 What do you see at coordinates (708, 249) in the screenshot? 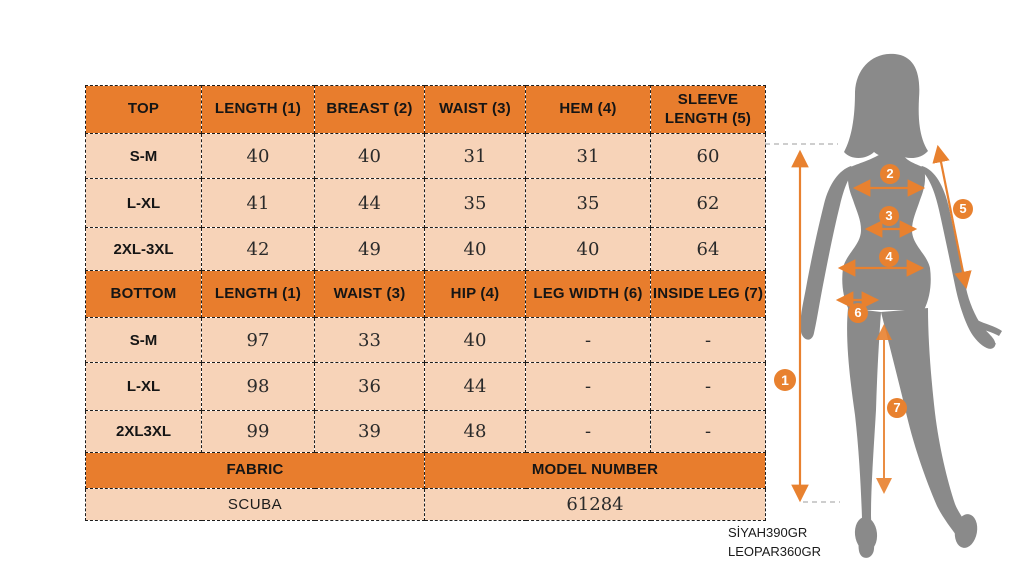
I see `value-cell: 64` at bounding box center [708, 249].